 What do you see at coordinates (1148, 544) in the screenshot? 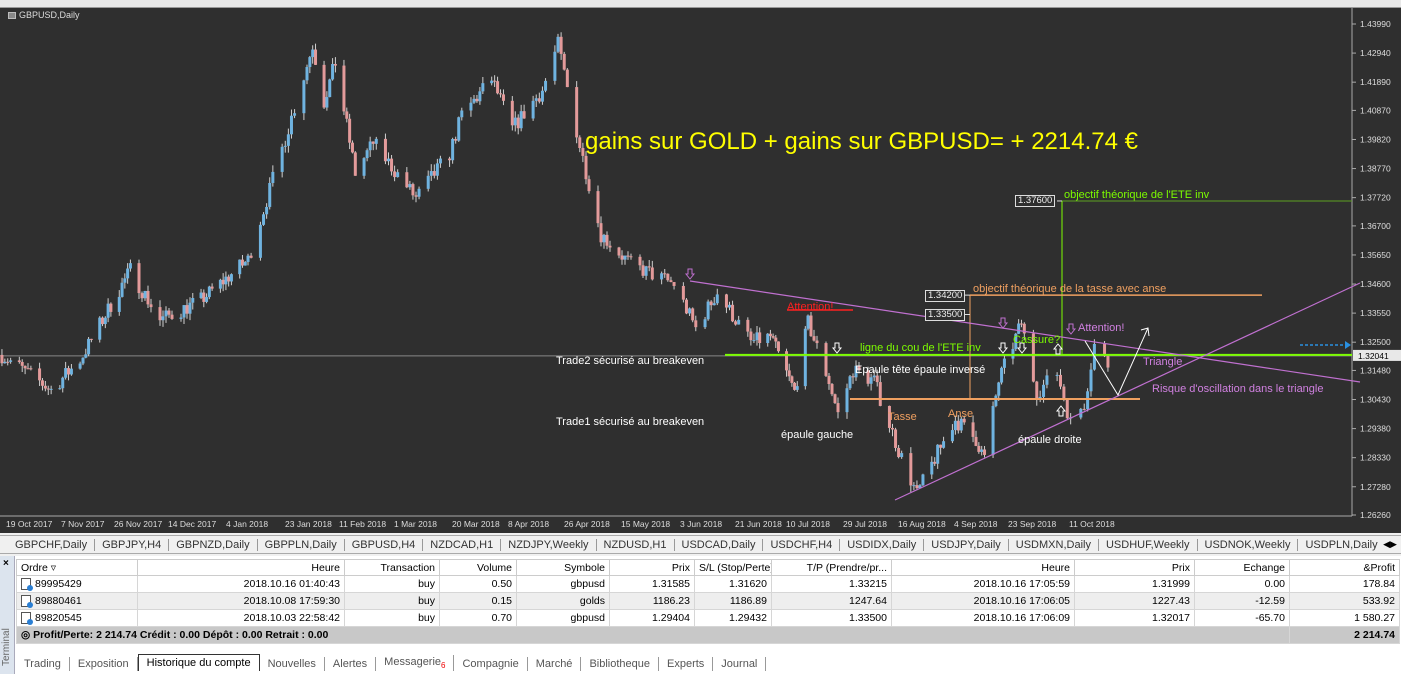
I see `symbol-tab: USDHUF,Weekly` at bounding box center [1148, 544].